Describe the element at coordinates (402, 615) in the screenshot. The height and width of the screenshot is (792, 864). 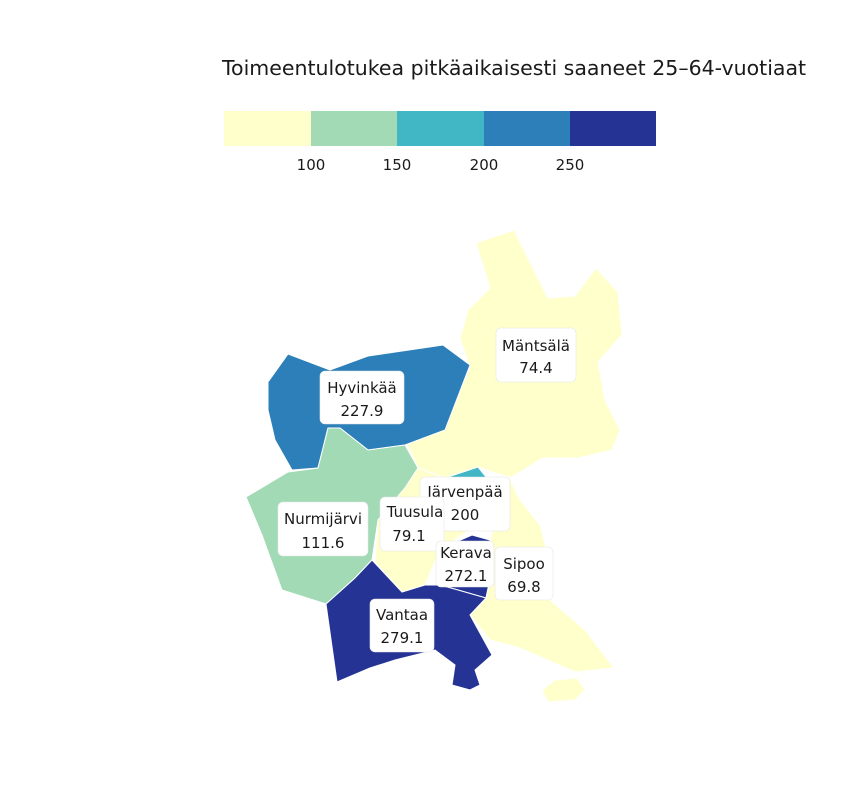
I see `region-name-vantaa: Vantaa` at that location.